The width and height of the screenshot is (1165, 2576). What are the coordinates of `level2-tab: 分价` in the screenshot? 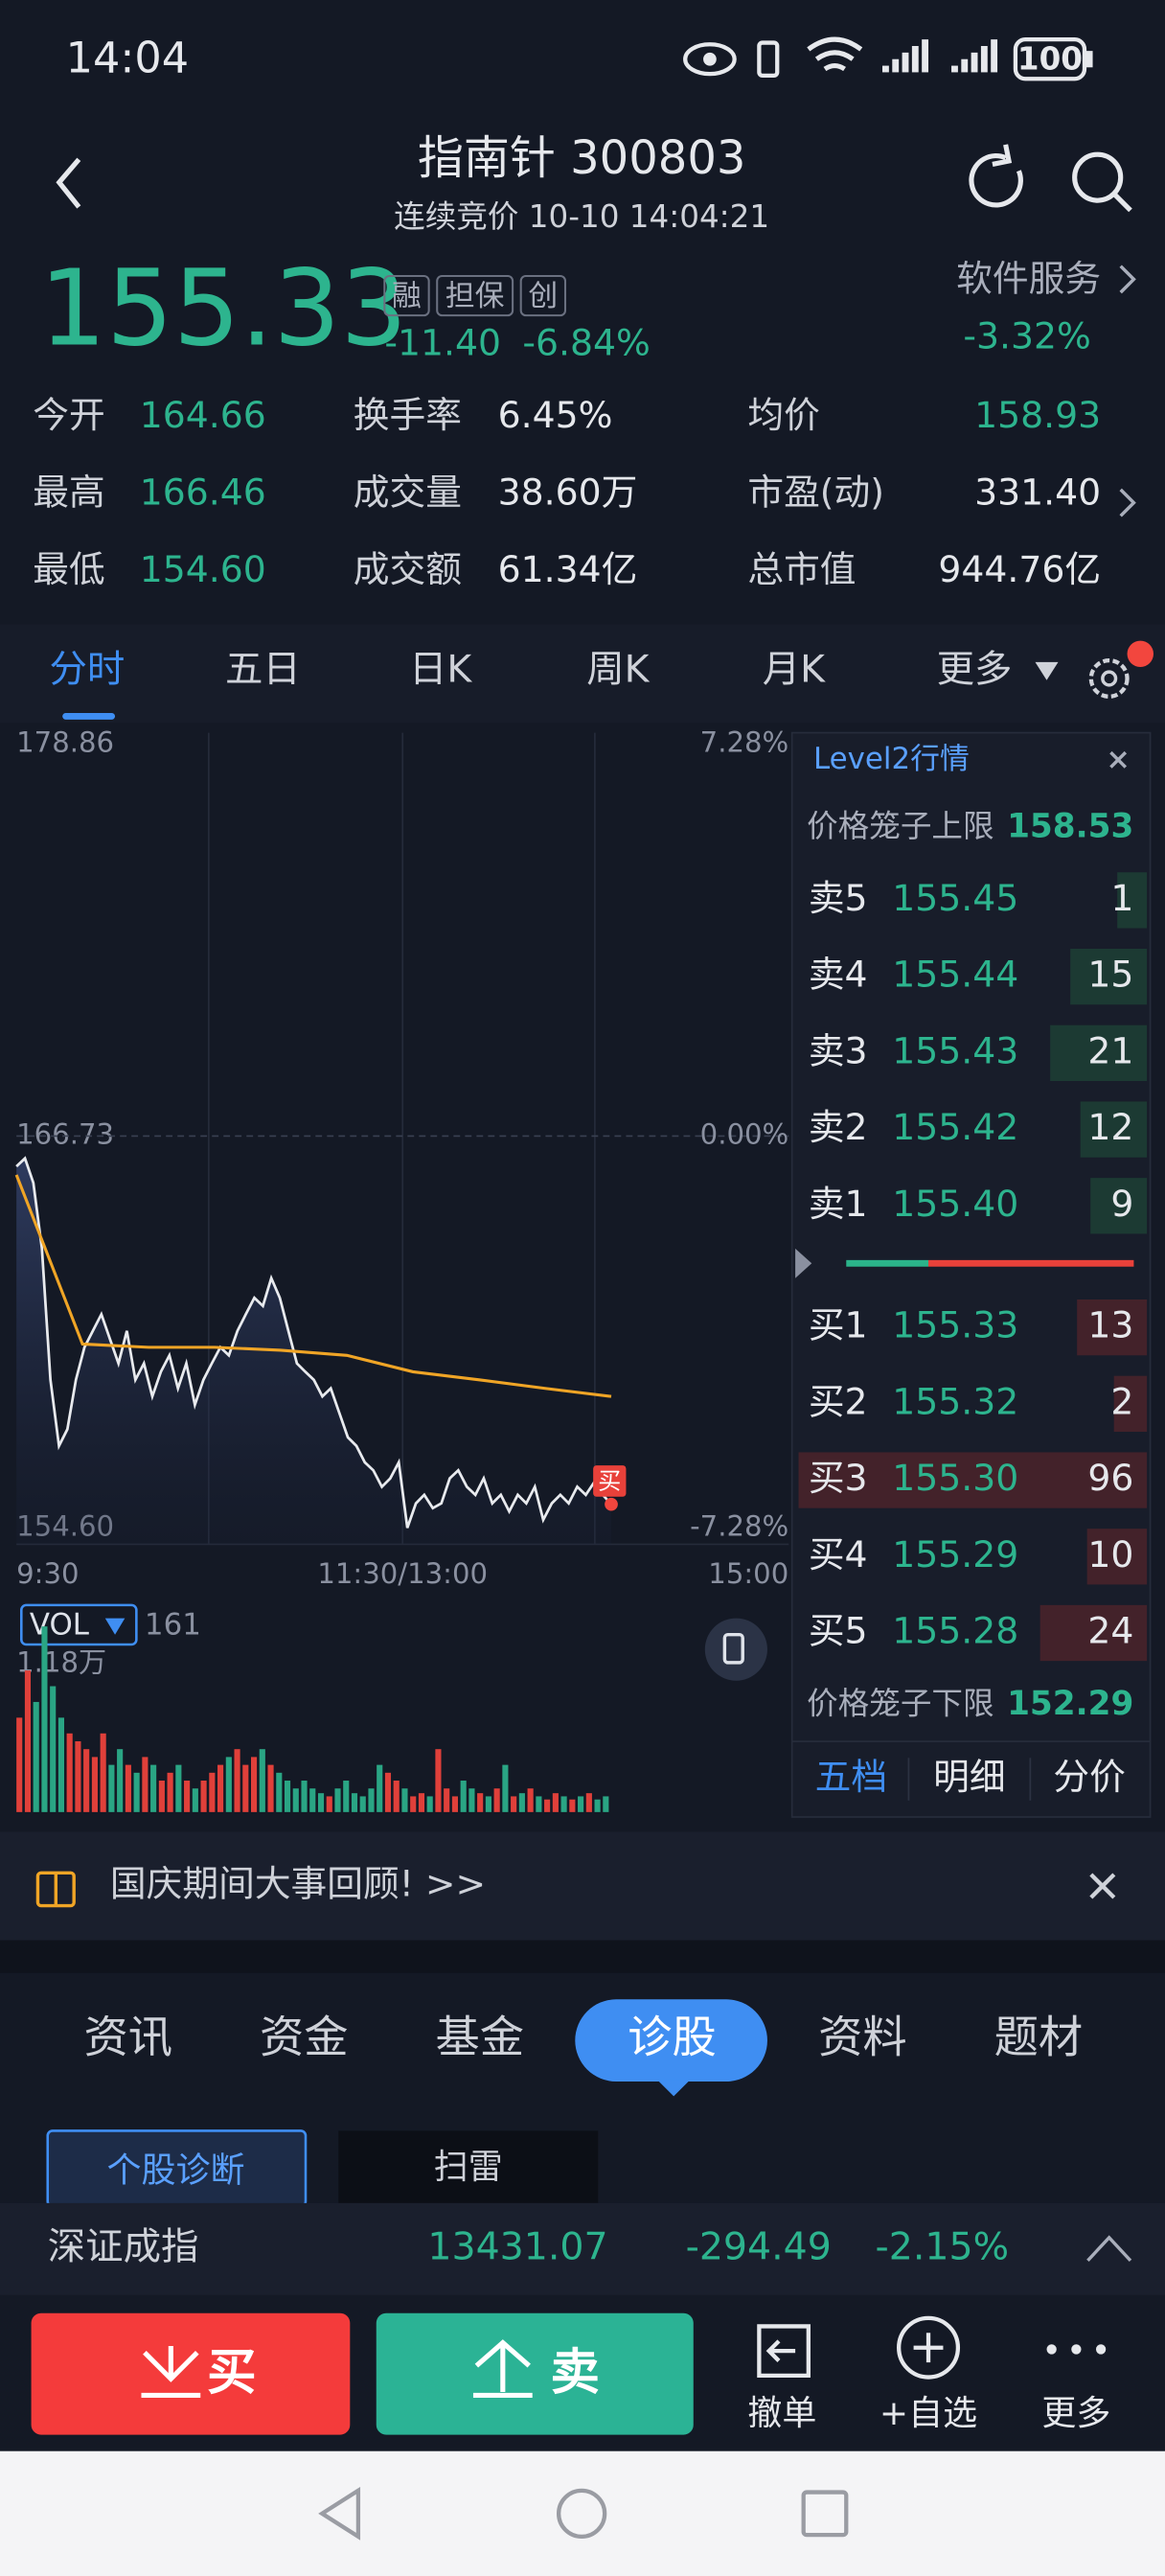 It's located at (1089, 1777).